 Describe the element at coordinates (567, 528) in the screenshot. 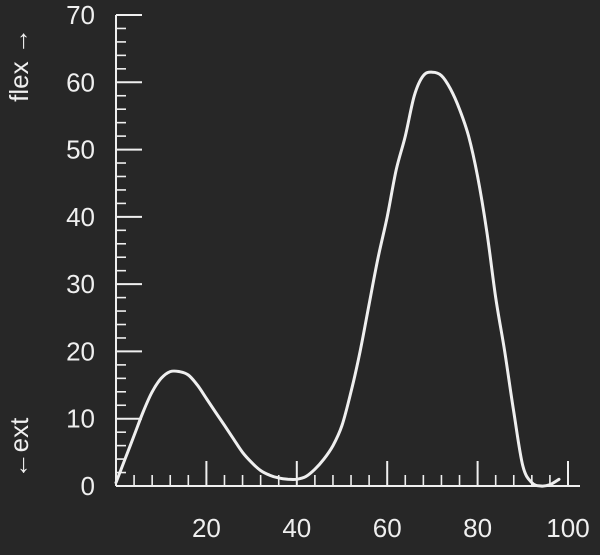

I see `x-tick-label: 100` at that location.